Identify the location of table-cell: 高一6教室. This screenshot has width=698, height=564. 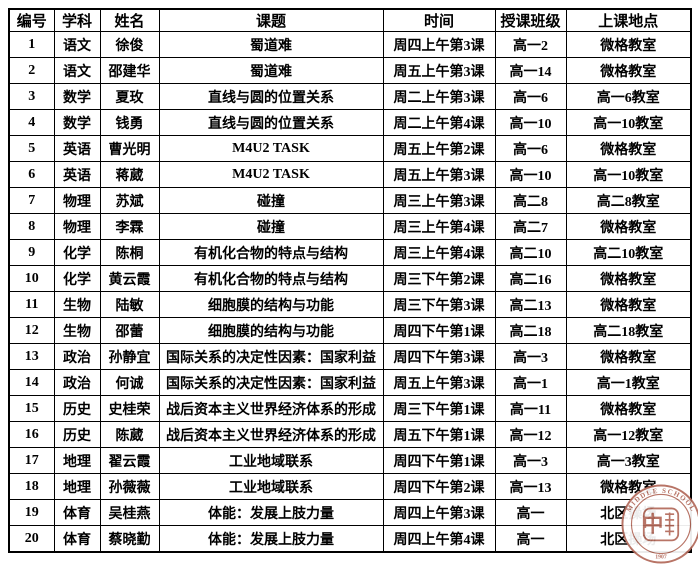
(628, 96).